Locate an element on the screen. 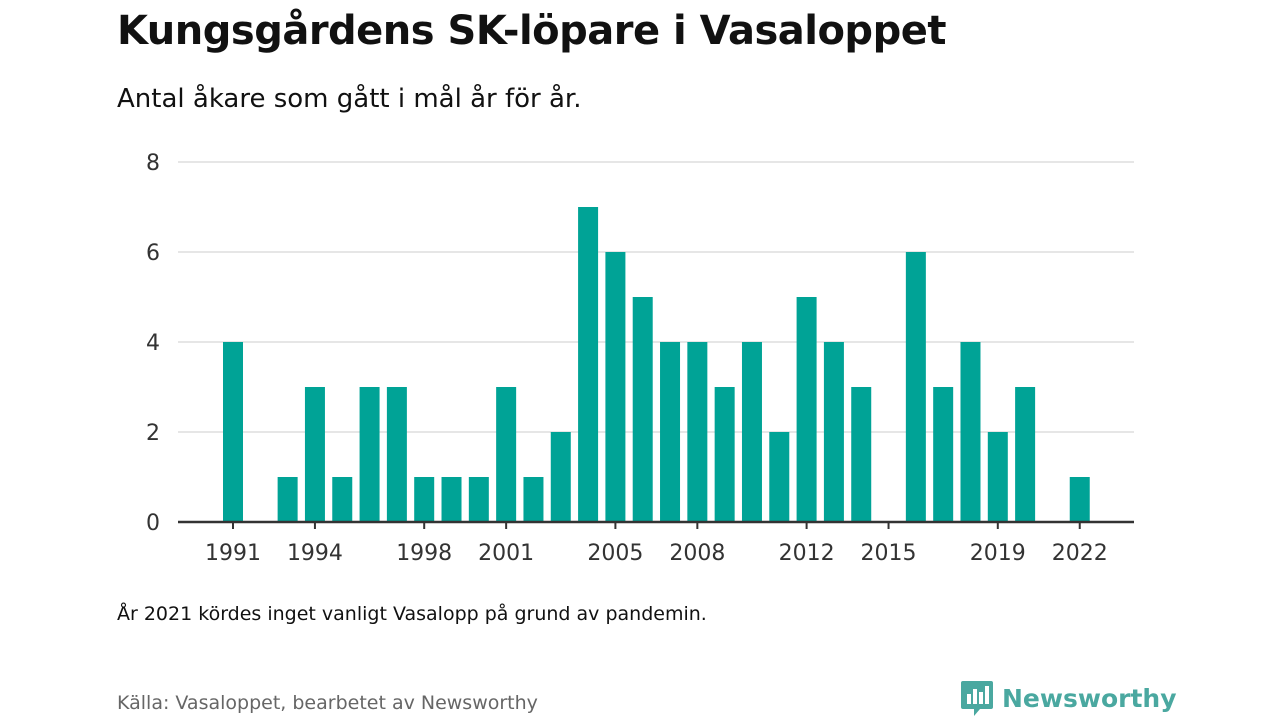 The height and width of the screenshot is (720, 1280). y-axis-labels: 0 2 4 6 8 is located at coordinates (153, 343).